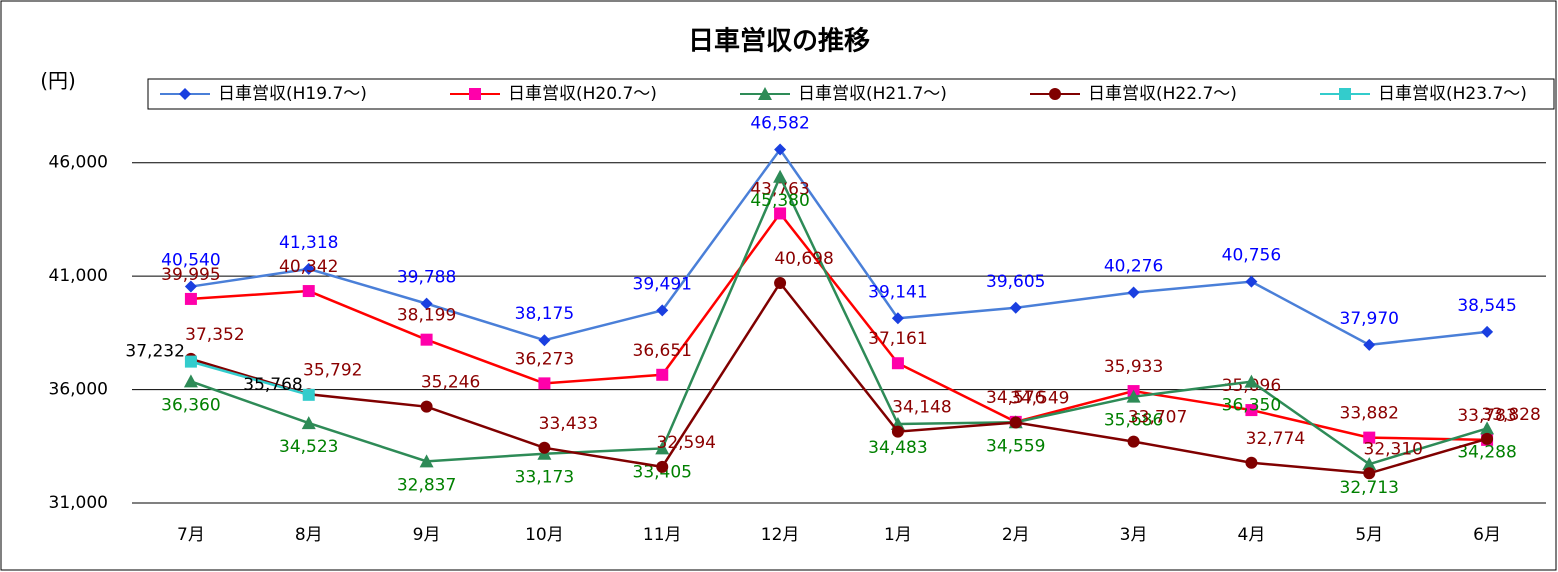 The image size is (1558, 572). Describe the element at coordinates (1510, 415) in the screenshot. I see `data-label: 33,828` at that location.